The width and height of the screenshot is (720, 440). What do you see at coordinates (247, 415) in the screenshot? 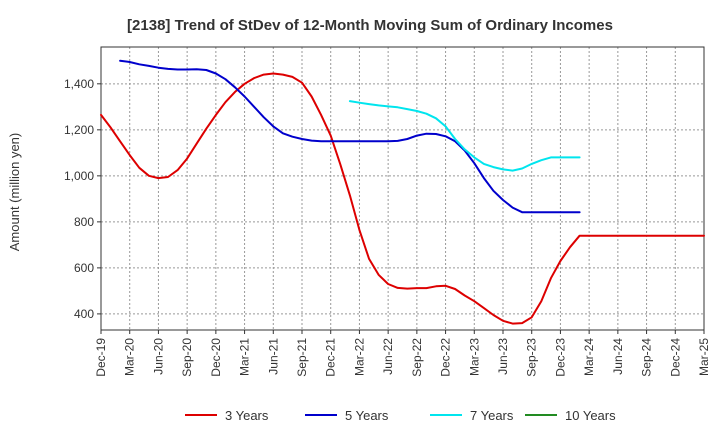
I see `legend-label: 3 Years` at bounding box center [247, 415].